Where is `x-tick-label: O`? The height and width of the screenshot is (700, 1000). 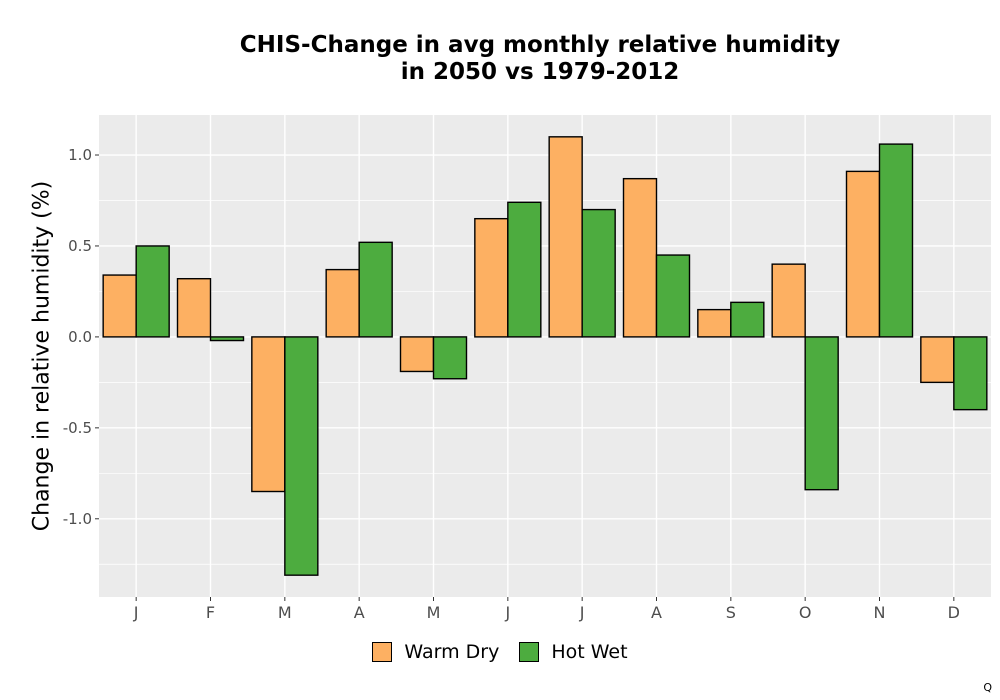 x-tick-label: O is located at coordinates (805, 612).